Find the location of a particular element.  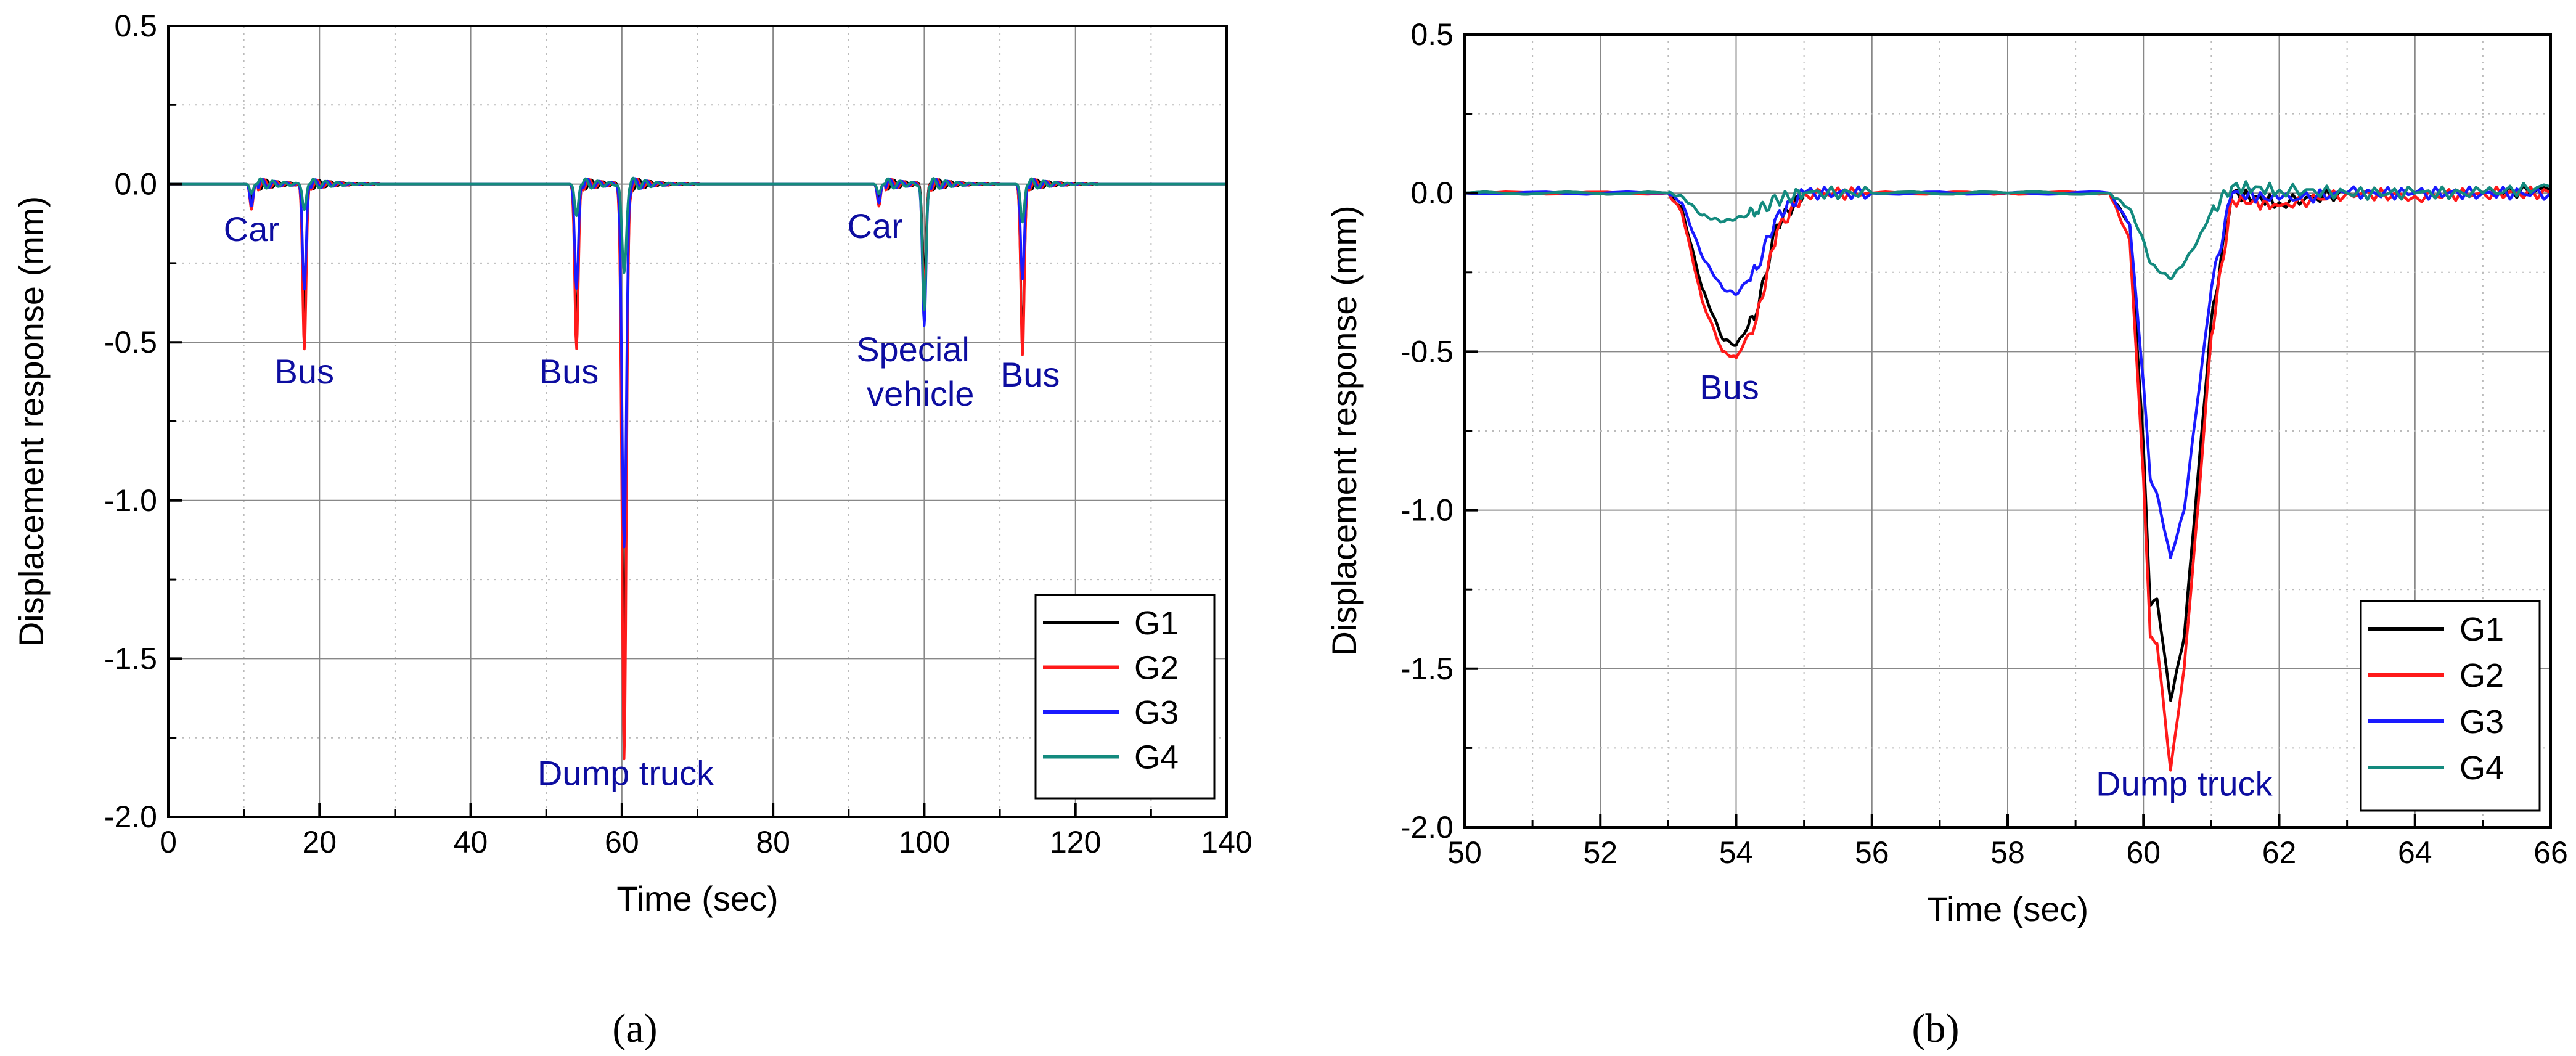

x-tick-label: 80 is located at coordinates (773, 842).